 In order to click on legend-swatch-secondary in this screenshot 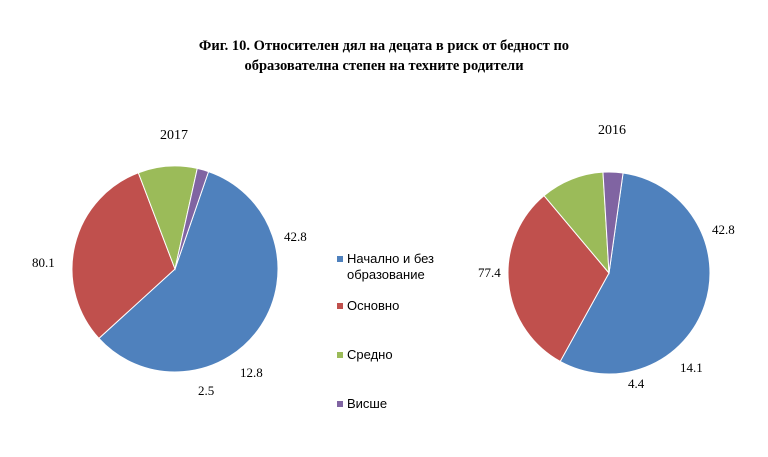, I will do `click(340, 355)`.